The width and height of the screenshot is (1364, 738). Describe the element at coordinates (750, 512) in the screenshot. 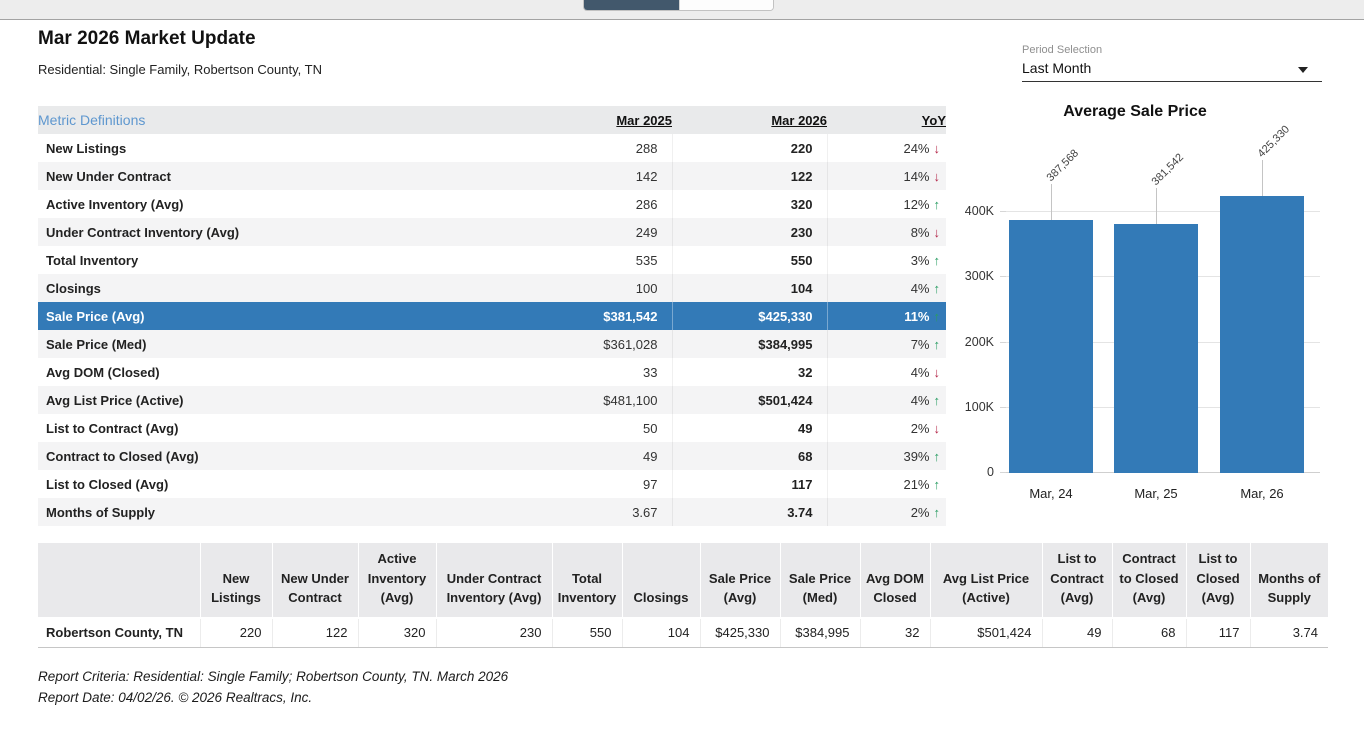

I see `metric-curr-value: 3.74` at that location.